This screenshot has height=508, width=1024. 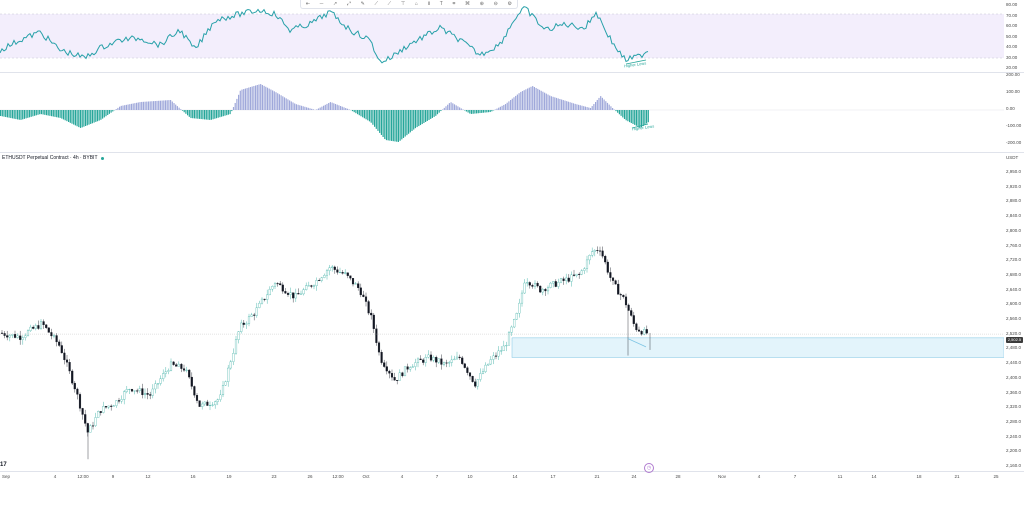 What do you see at coordinates (495, 4) in the screenshot?
I see `toolbar-tool-icon: ⊖` at bounding box center [495, 4].